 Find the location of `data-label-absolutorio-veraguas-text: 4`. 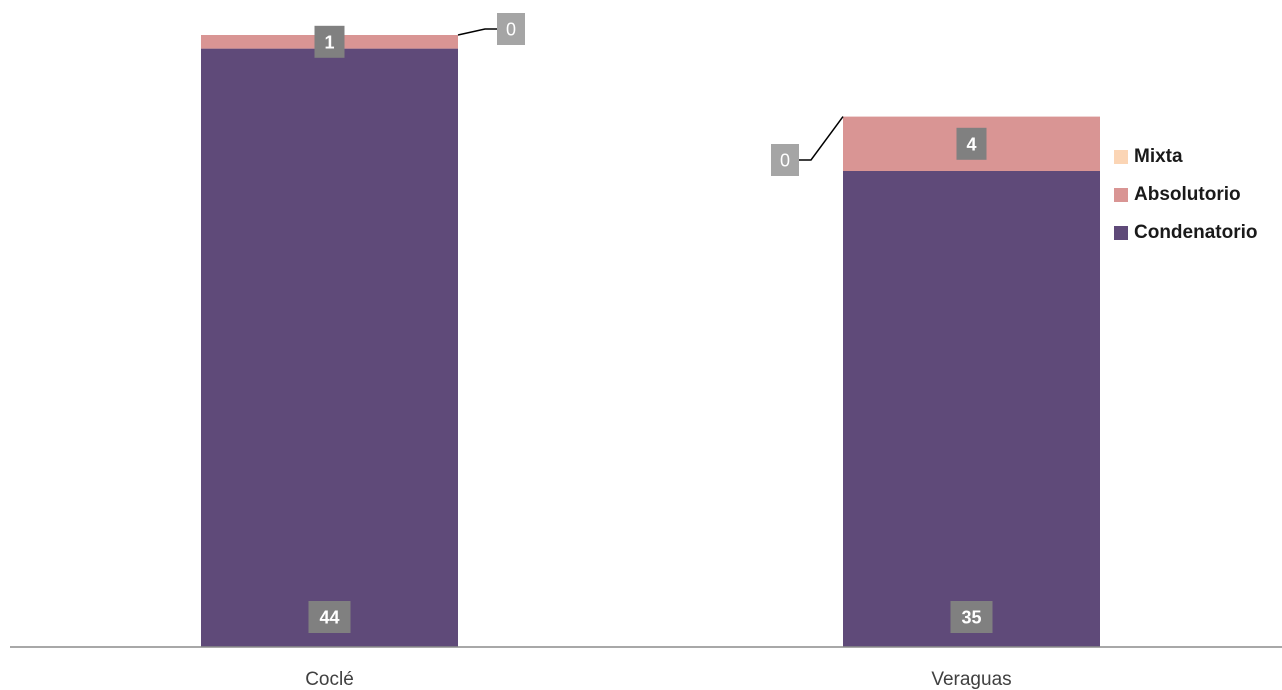

data-label-absolutorio-veraguas-text: 4 is located at coordinates (971, 144).